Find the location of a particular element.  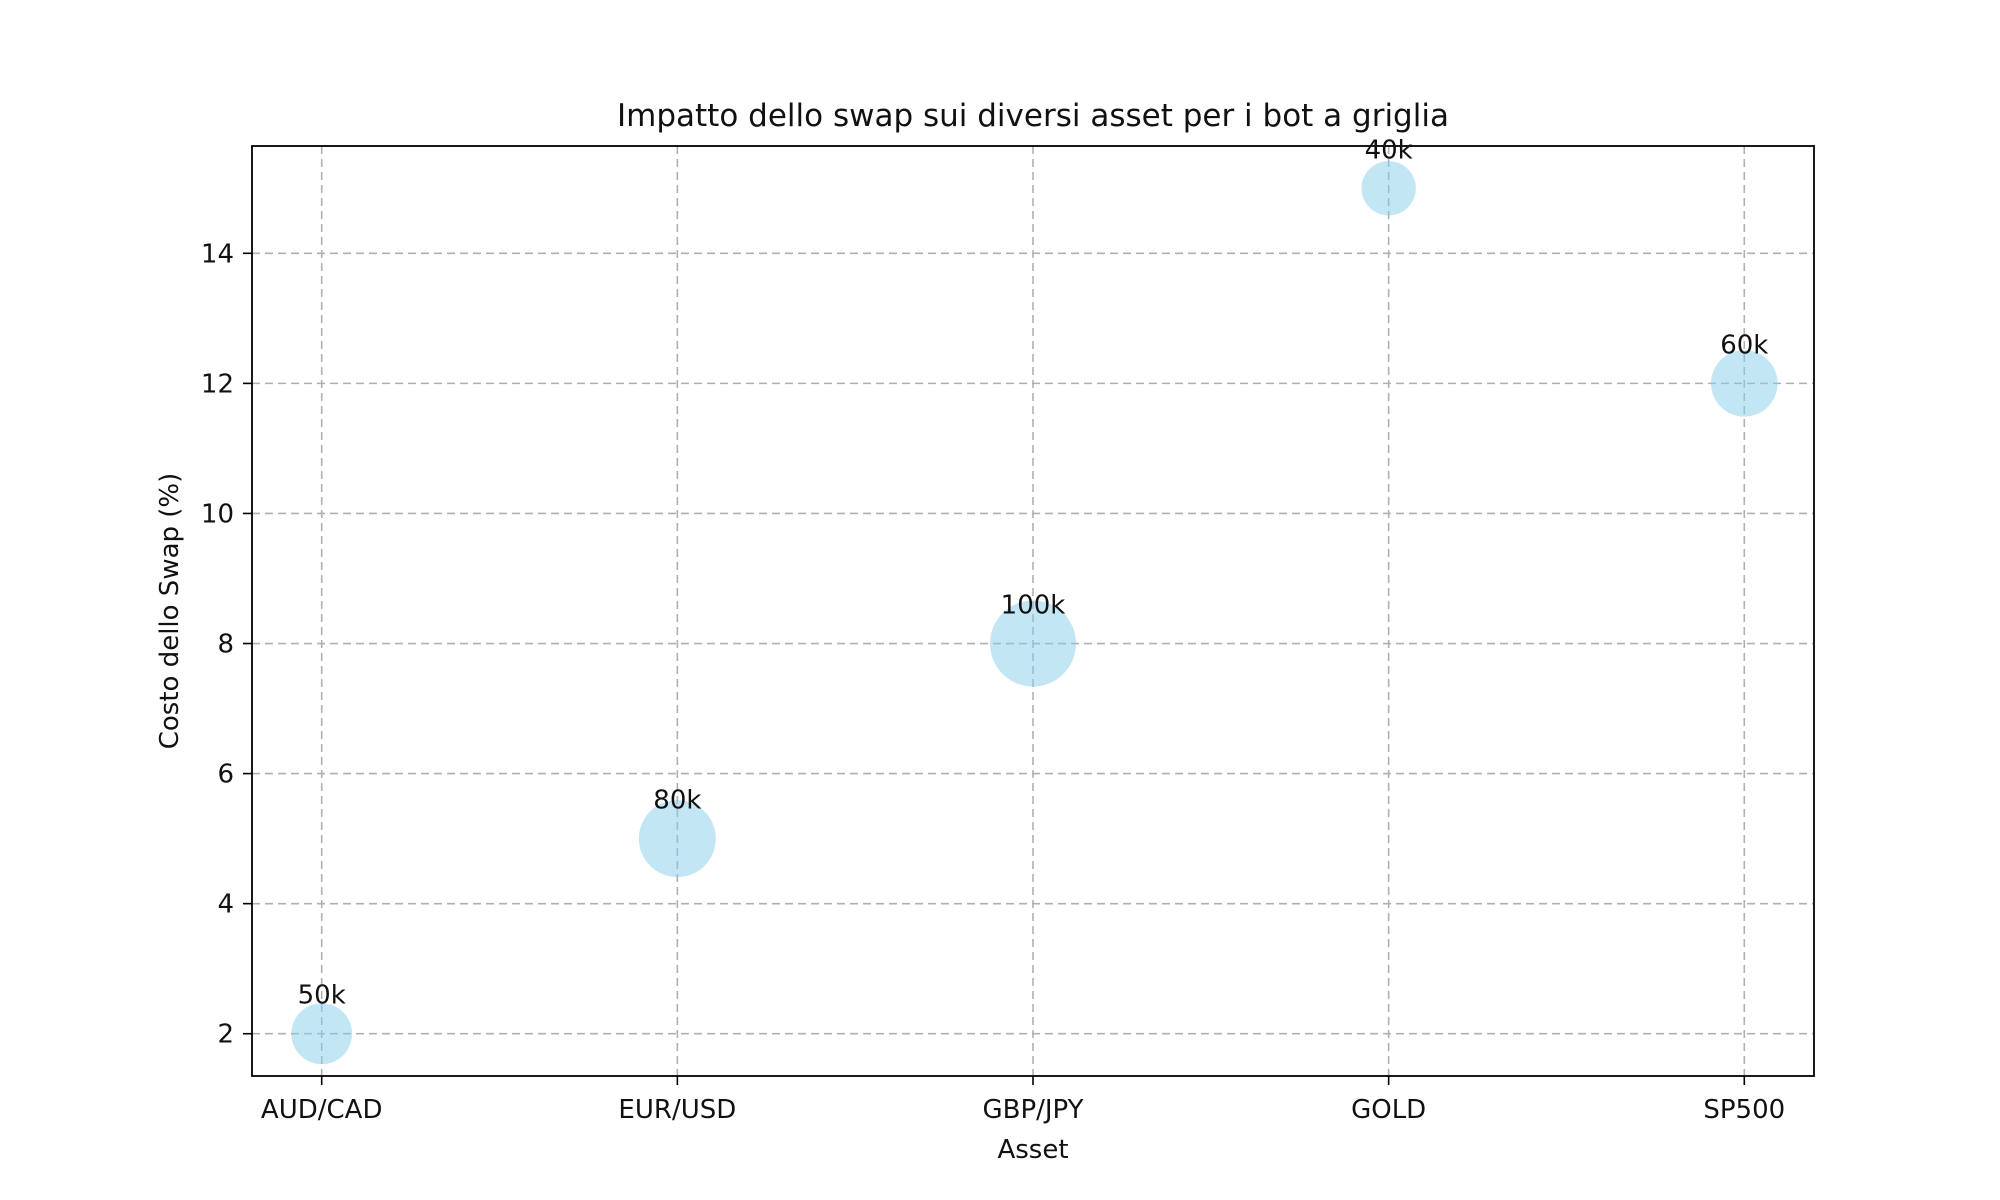

x-tick-label: AUD/CAD is located at coordinates (322, 1110).